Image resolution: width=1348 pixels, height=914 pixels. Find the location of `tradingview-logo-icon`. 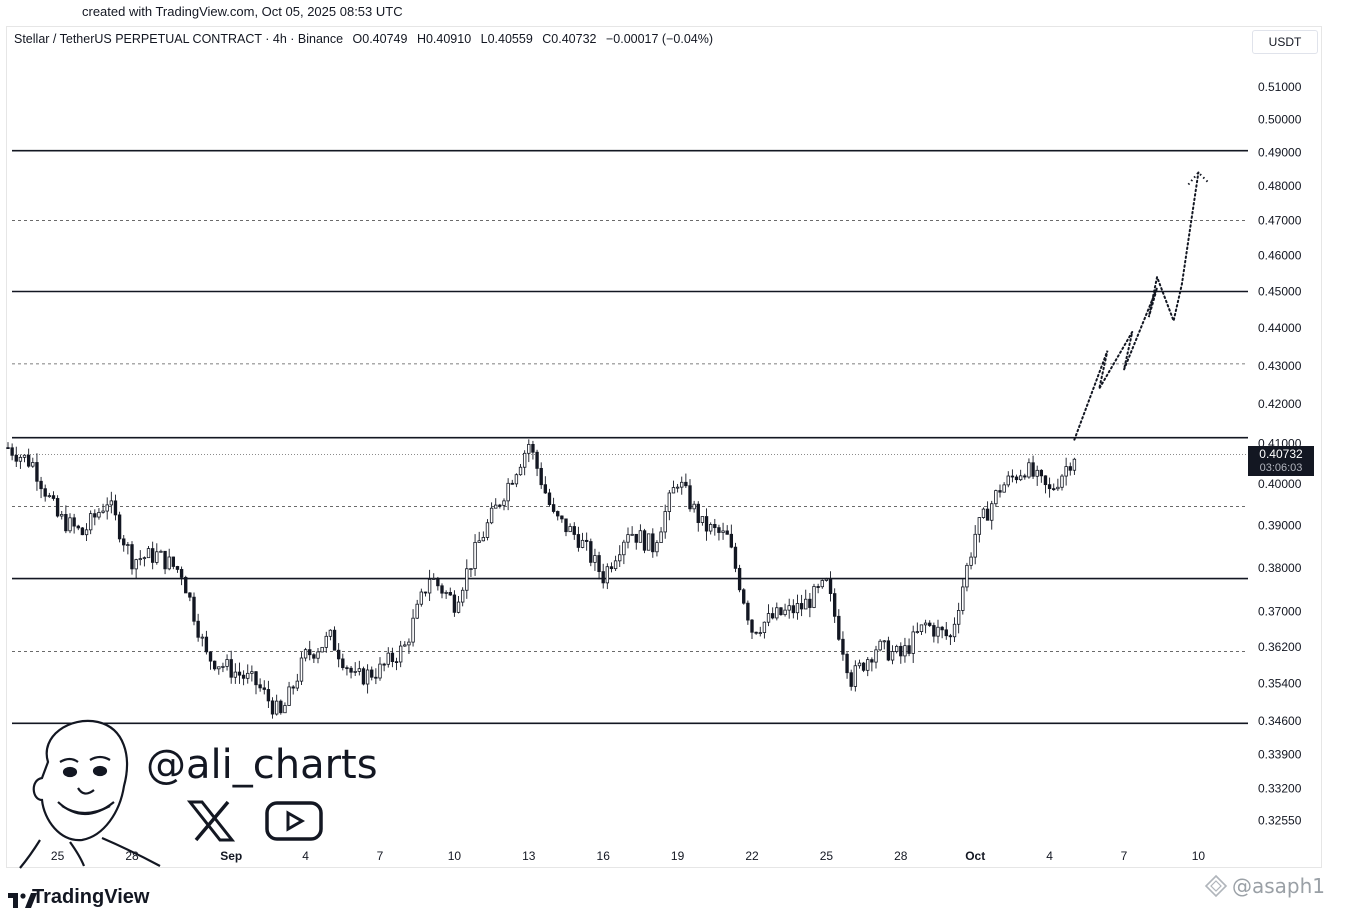

tradingview-logo-icon is located at coordinates (22, 900).